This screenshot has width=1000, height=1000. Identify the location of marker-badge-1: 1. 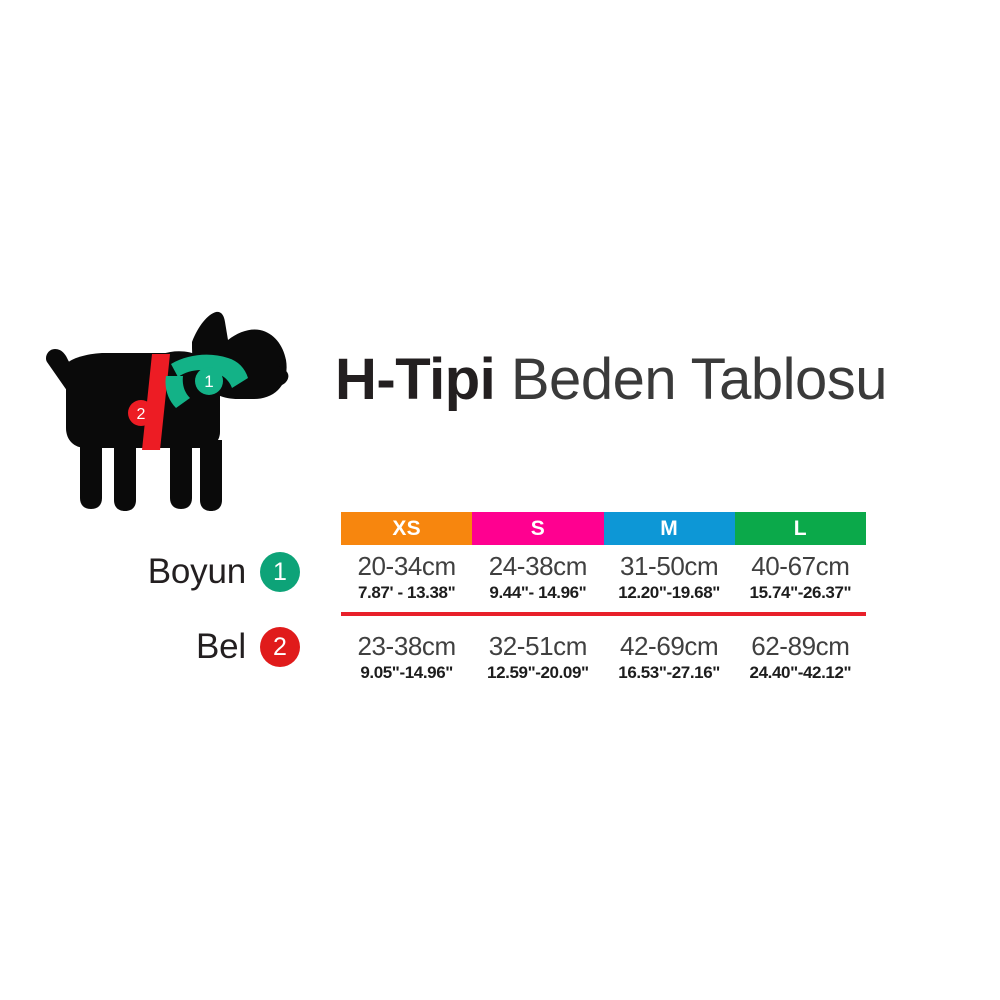
(280, 572).